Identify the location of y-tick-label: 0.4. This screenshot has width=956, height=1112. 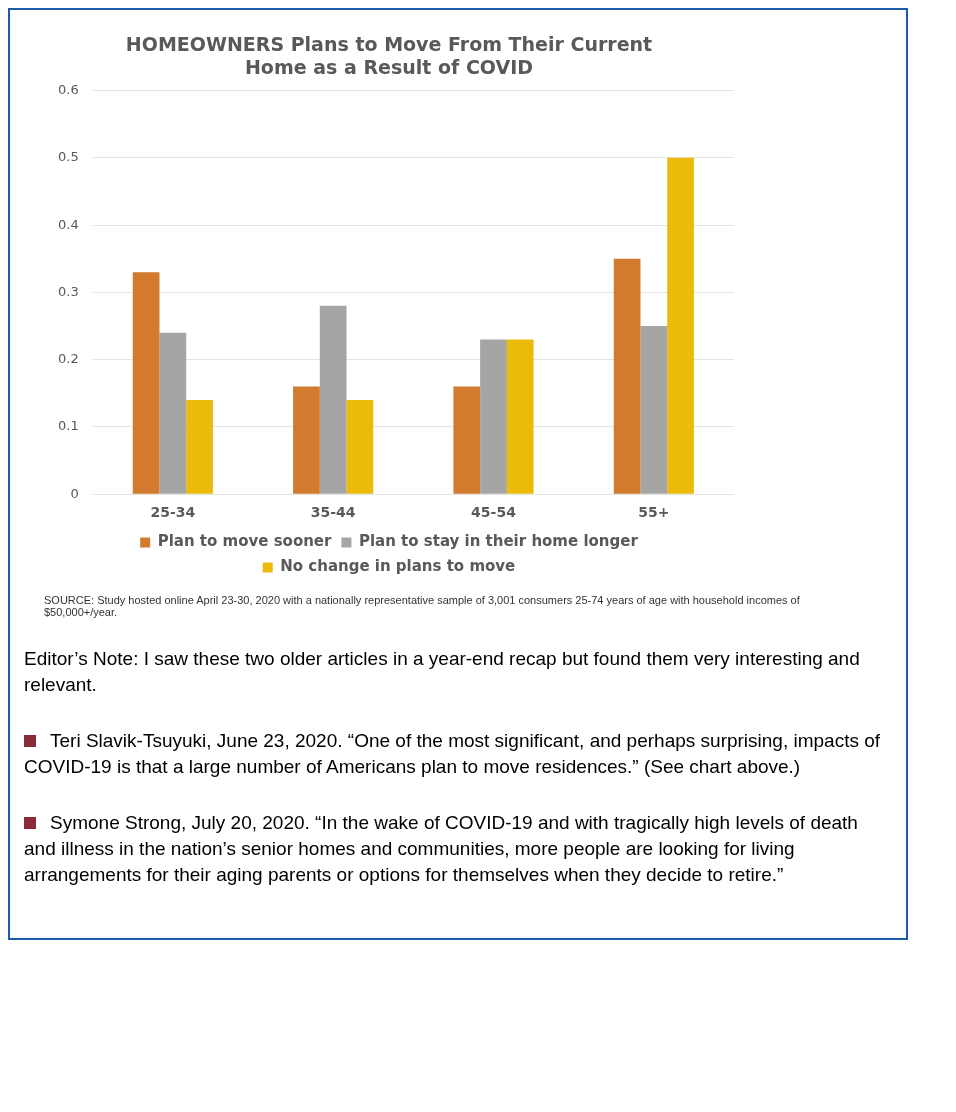
(68, 224).